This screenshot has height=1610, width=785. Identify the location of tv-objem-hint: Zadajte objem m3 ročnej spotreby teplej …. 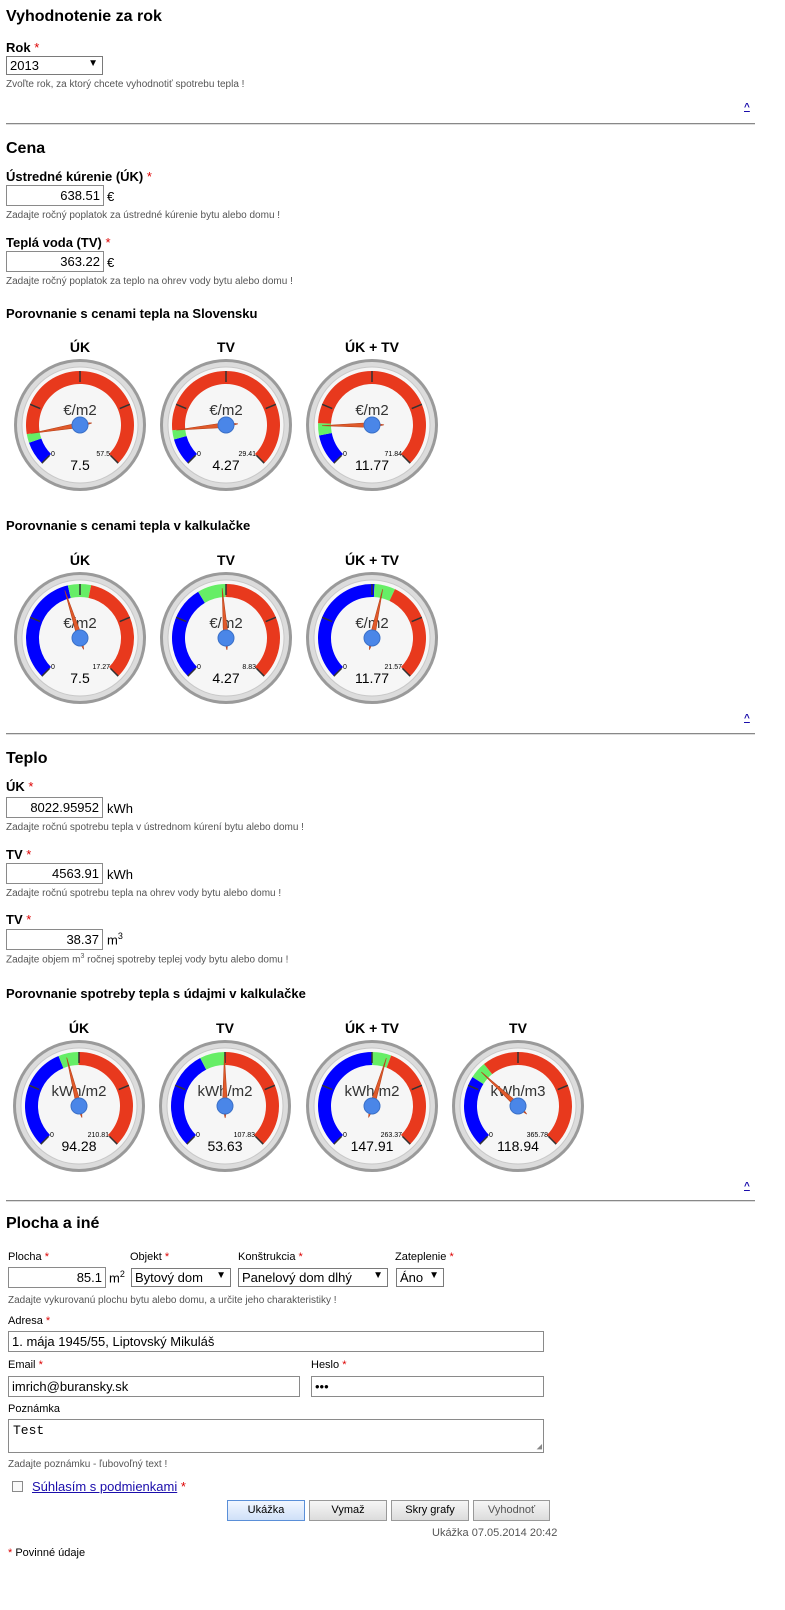
(147, 959).